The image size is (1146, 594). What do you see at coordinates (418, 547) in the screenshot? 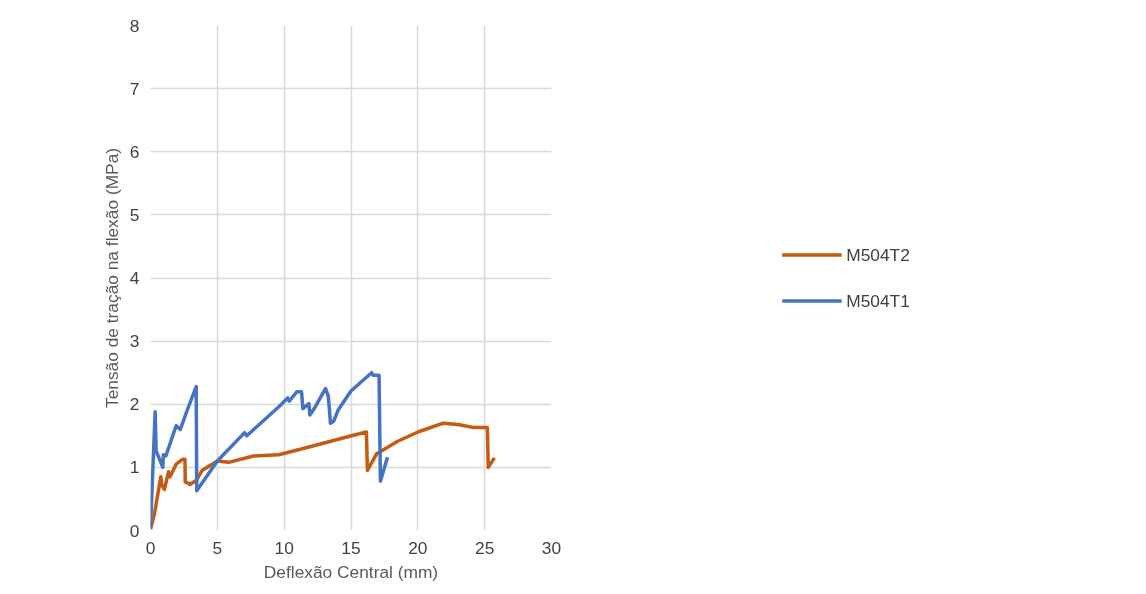
I see `x-tick-label: 20` at bounding box center [418, 547].